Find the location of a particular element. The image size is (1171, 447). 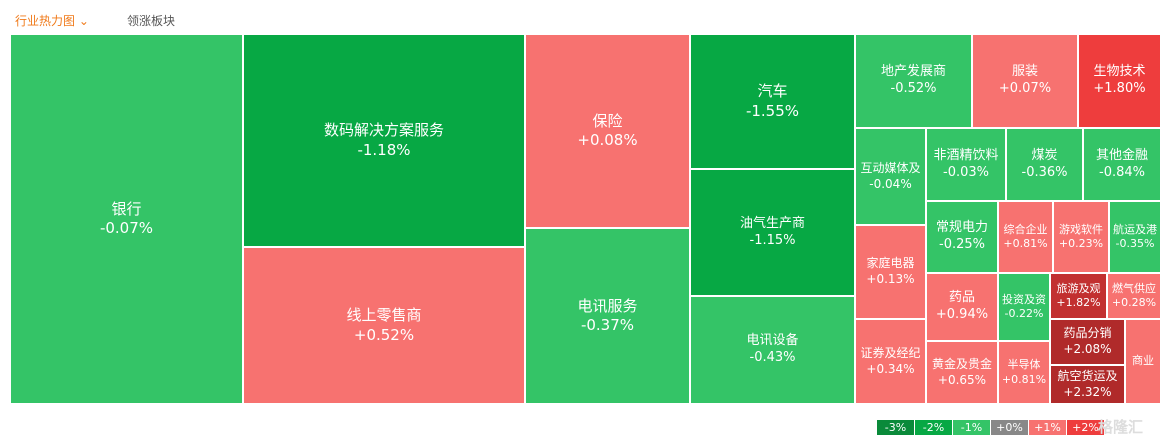

tile-change: +2.32% is located at coordinates (1087, 391).